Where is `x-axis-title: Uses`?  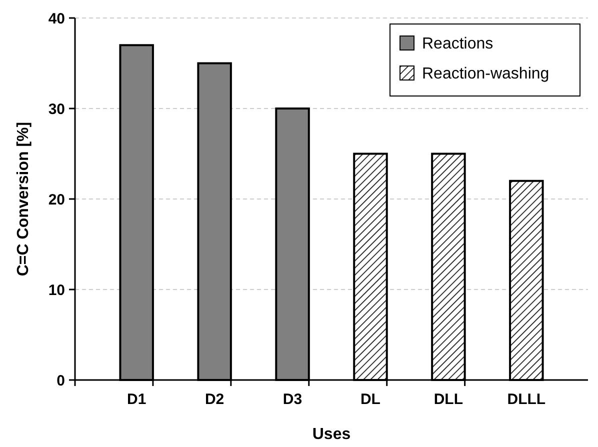
x-axis-title: Uses is located at coordinates (331, 434).